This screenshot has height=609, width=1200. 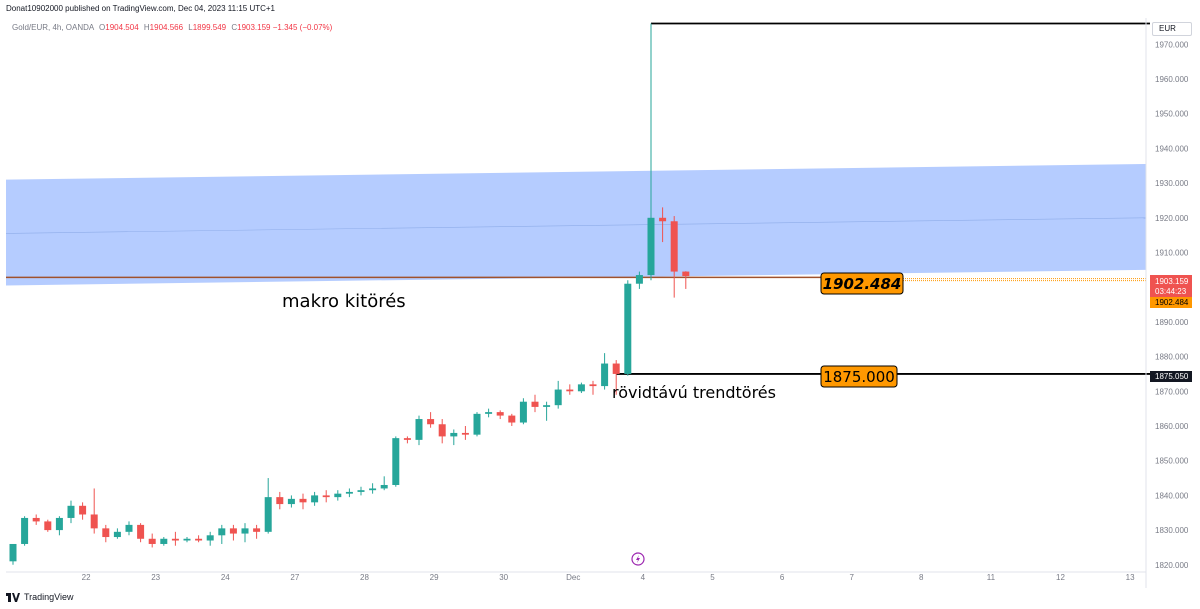 What do you see at coordinates (859, 377) in the screenshot?
I see `label-1875-text: 1875.000` at bounding box center [859, 377].